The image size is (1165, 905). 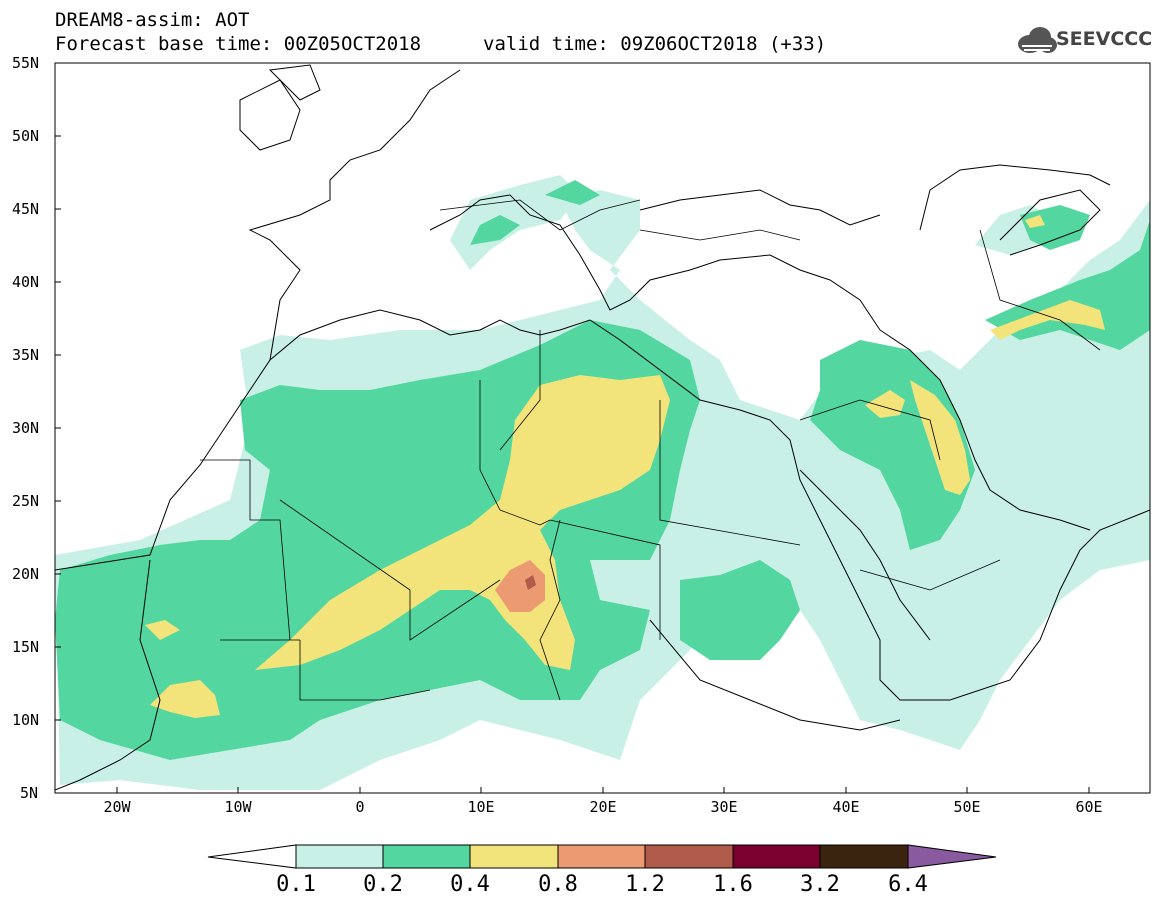 What do you see at coordinates (481, 807) in the screenshot?
I see `lon-label: 10E` at bounding box center [481, 807].